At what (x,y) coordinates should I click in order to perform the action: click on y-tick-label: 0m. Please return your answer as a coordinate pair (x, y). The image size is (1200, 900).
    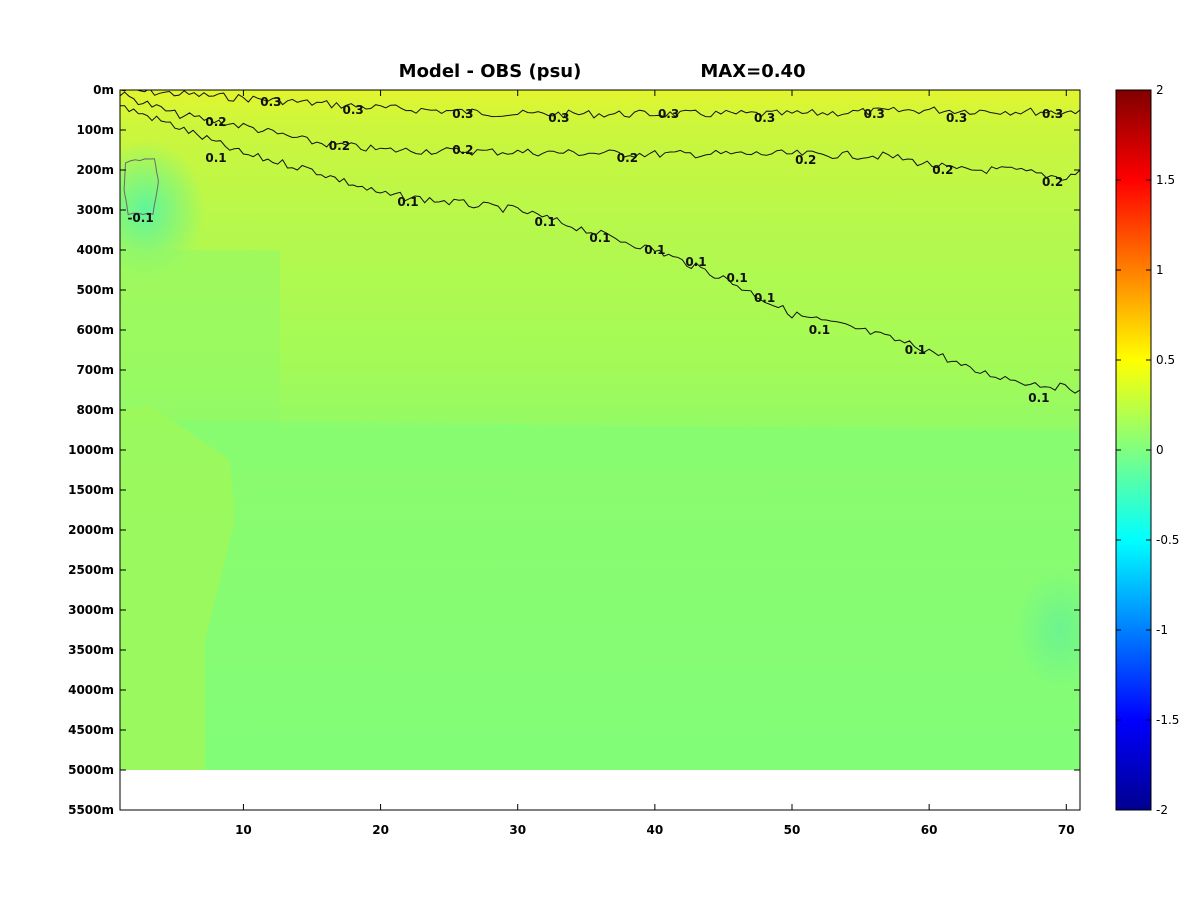
    Looking at the image, I should click on (103, 90).